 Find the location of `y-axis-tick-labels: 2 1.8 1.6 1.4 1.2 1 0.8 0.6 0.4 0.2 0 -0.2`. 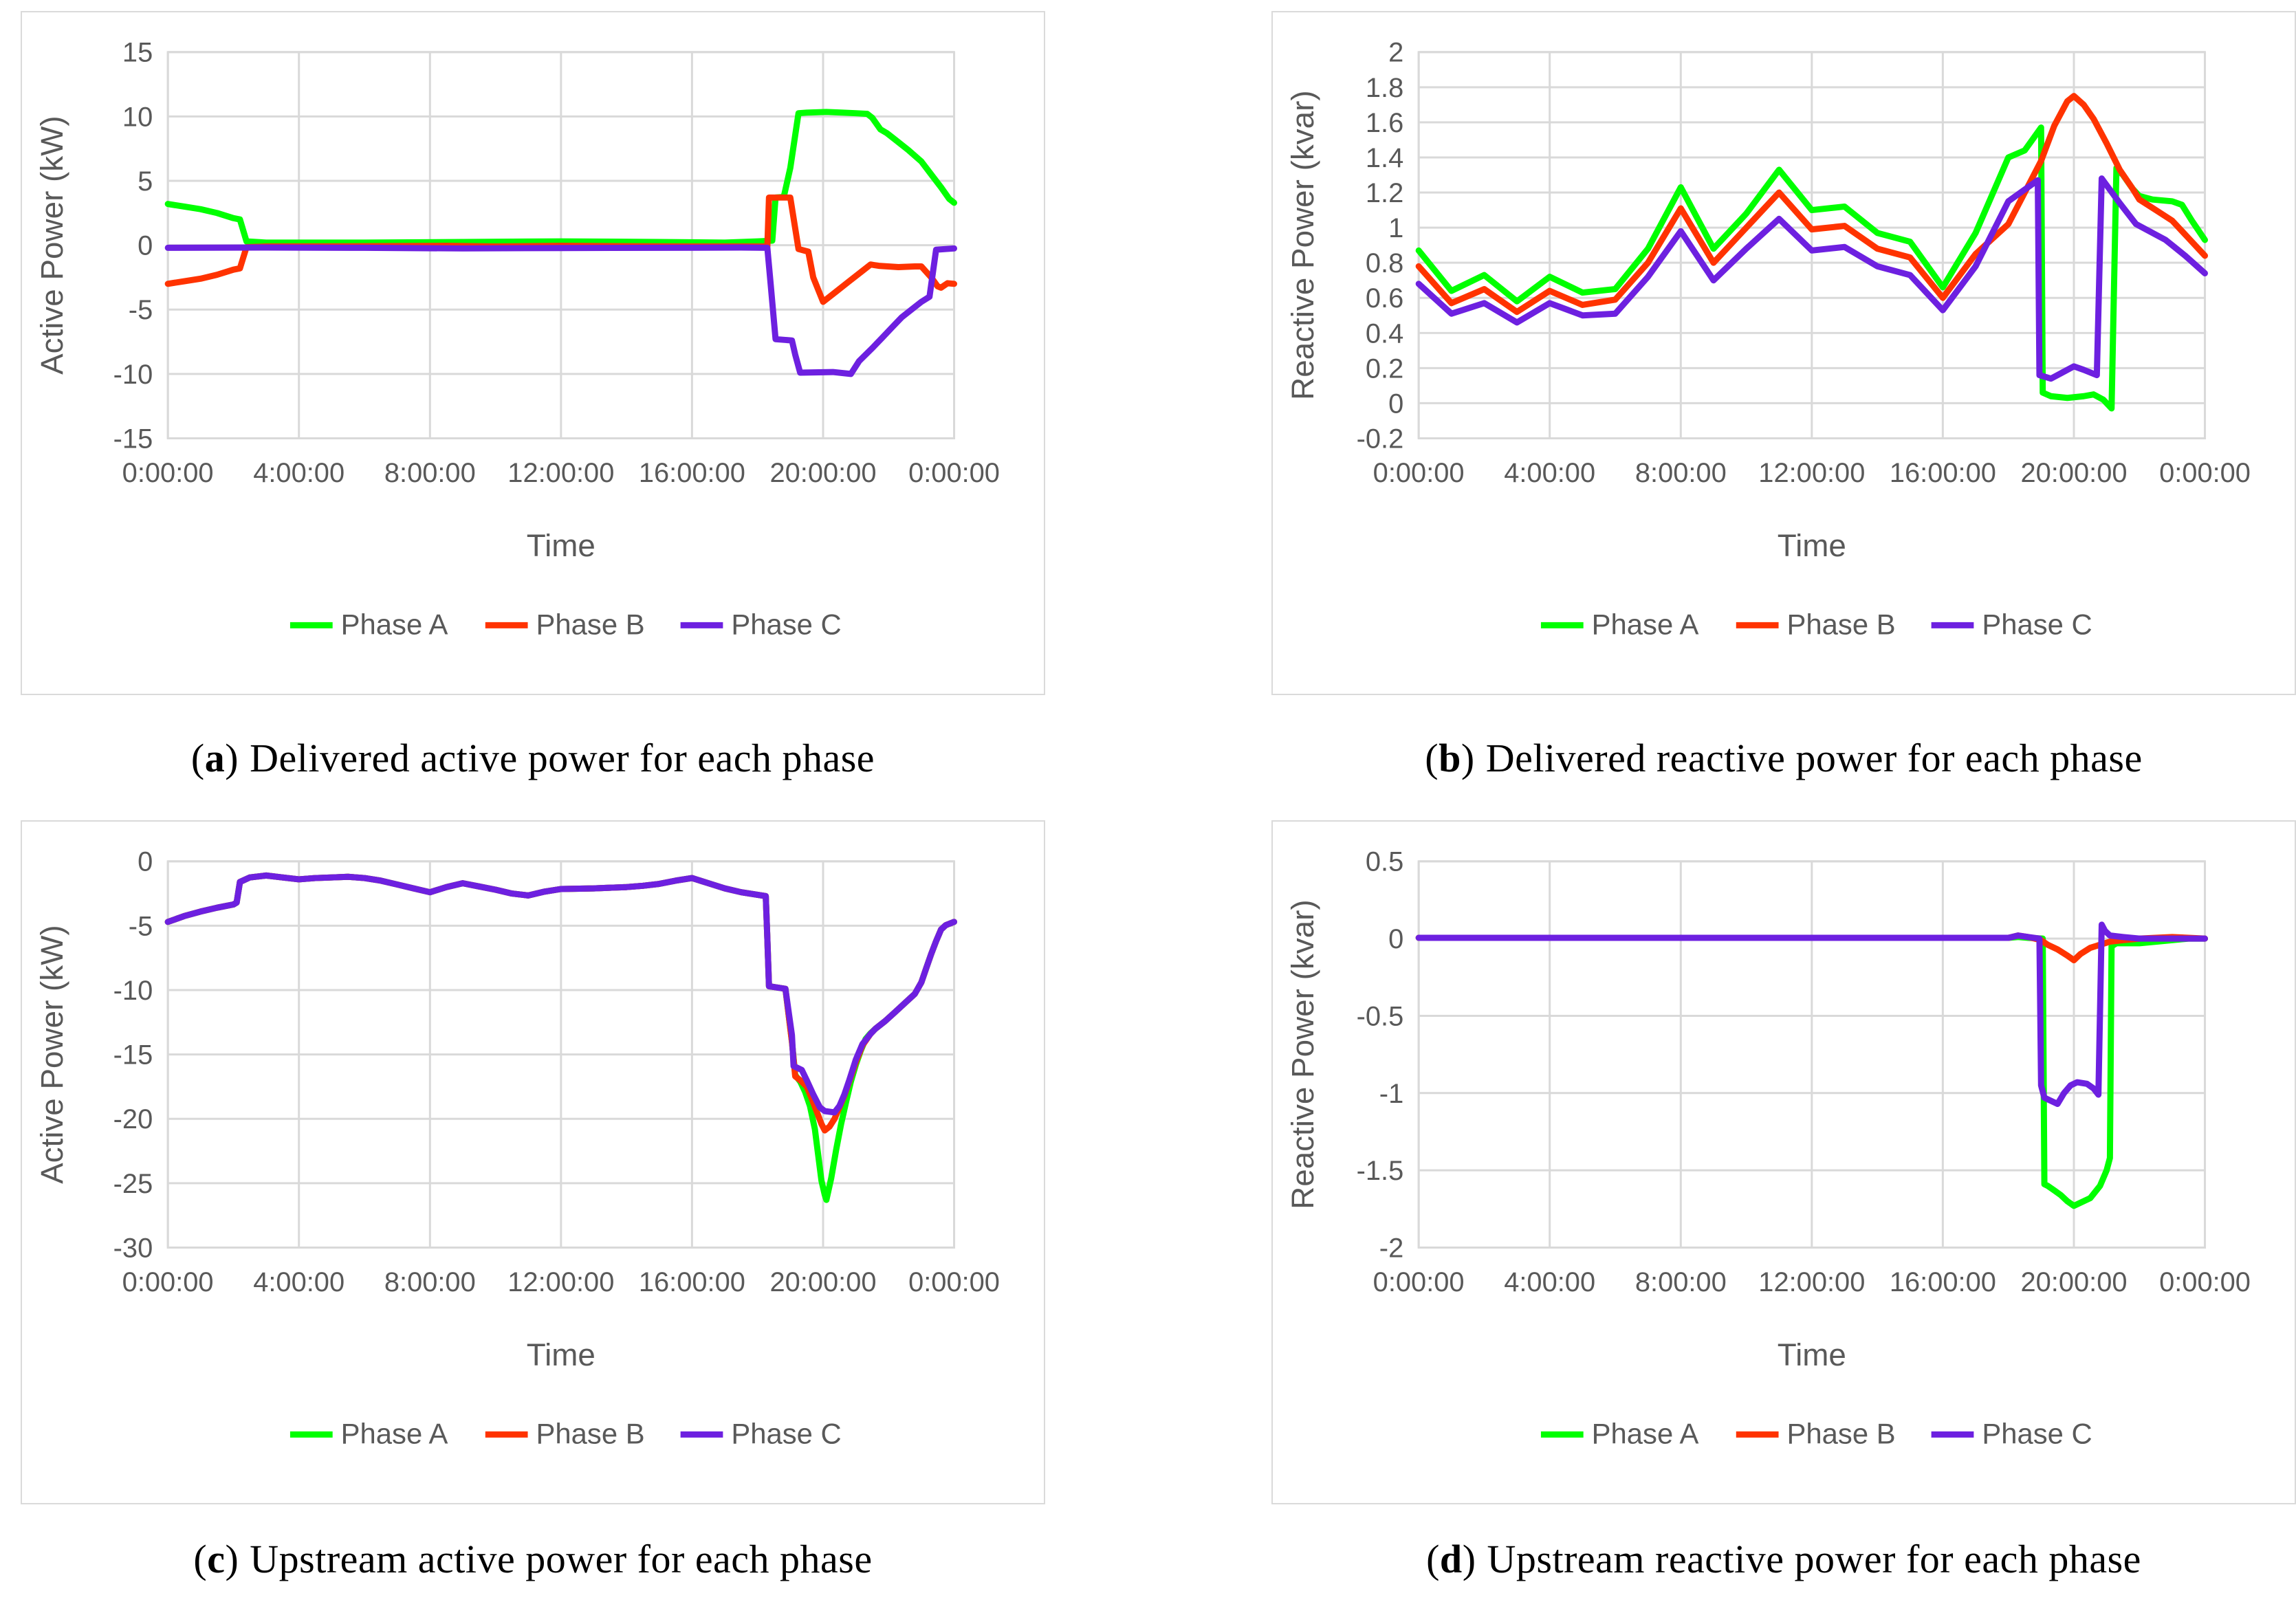

y-axis-tick-labels: 2 1.8 1.6 1.4 1.2 1 0.8 0.6 0.4 0.2 0 -0.2 is located at coordinates (1380, 246).